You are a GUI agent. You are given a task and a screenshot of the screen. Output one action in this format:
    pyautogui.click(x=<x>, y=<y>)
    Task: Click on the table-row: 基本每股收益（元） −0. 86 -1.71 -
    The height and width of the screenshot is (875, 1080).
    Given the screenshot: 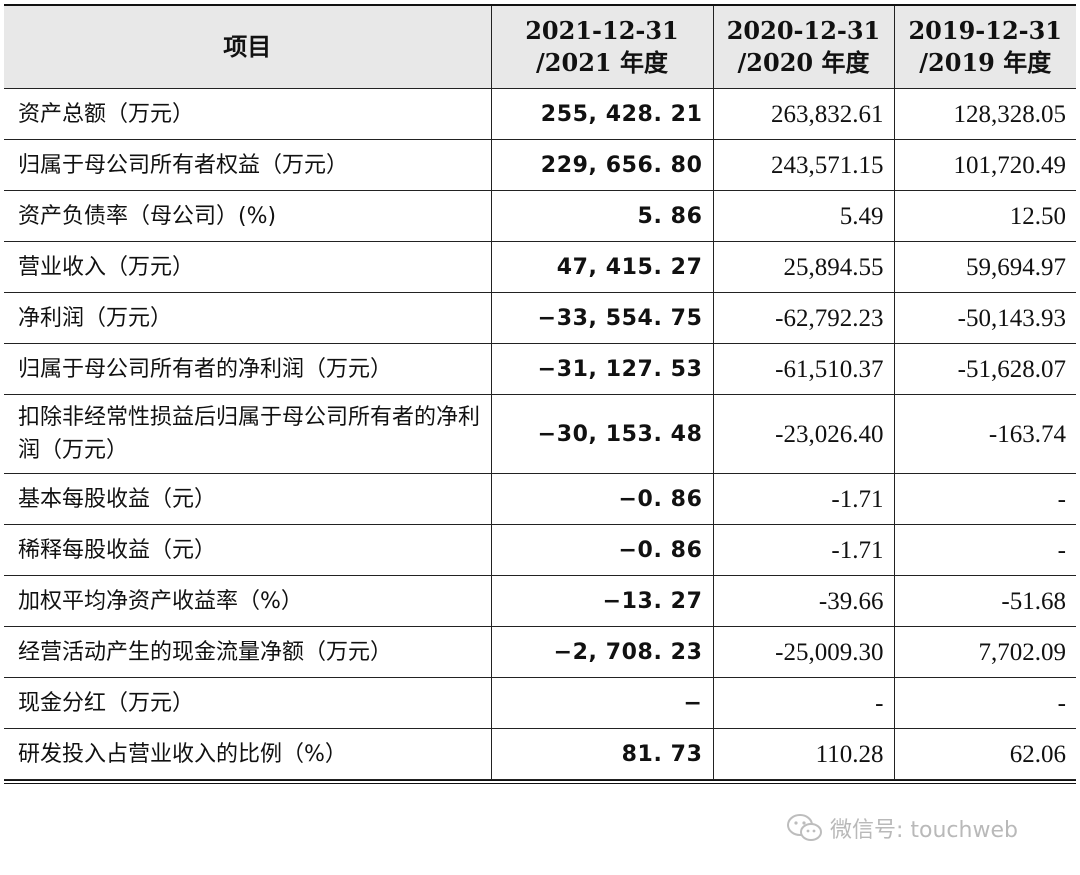 What is the action you would take?
    pyautogui.click(x=540, y=499)
    